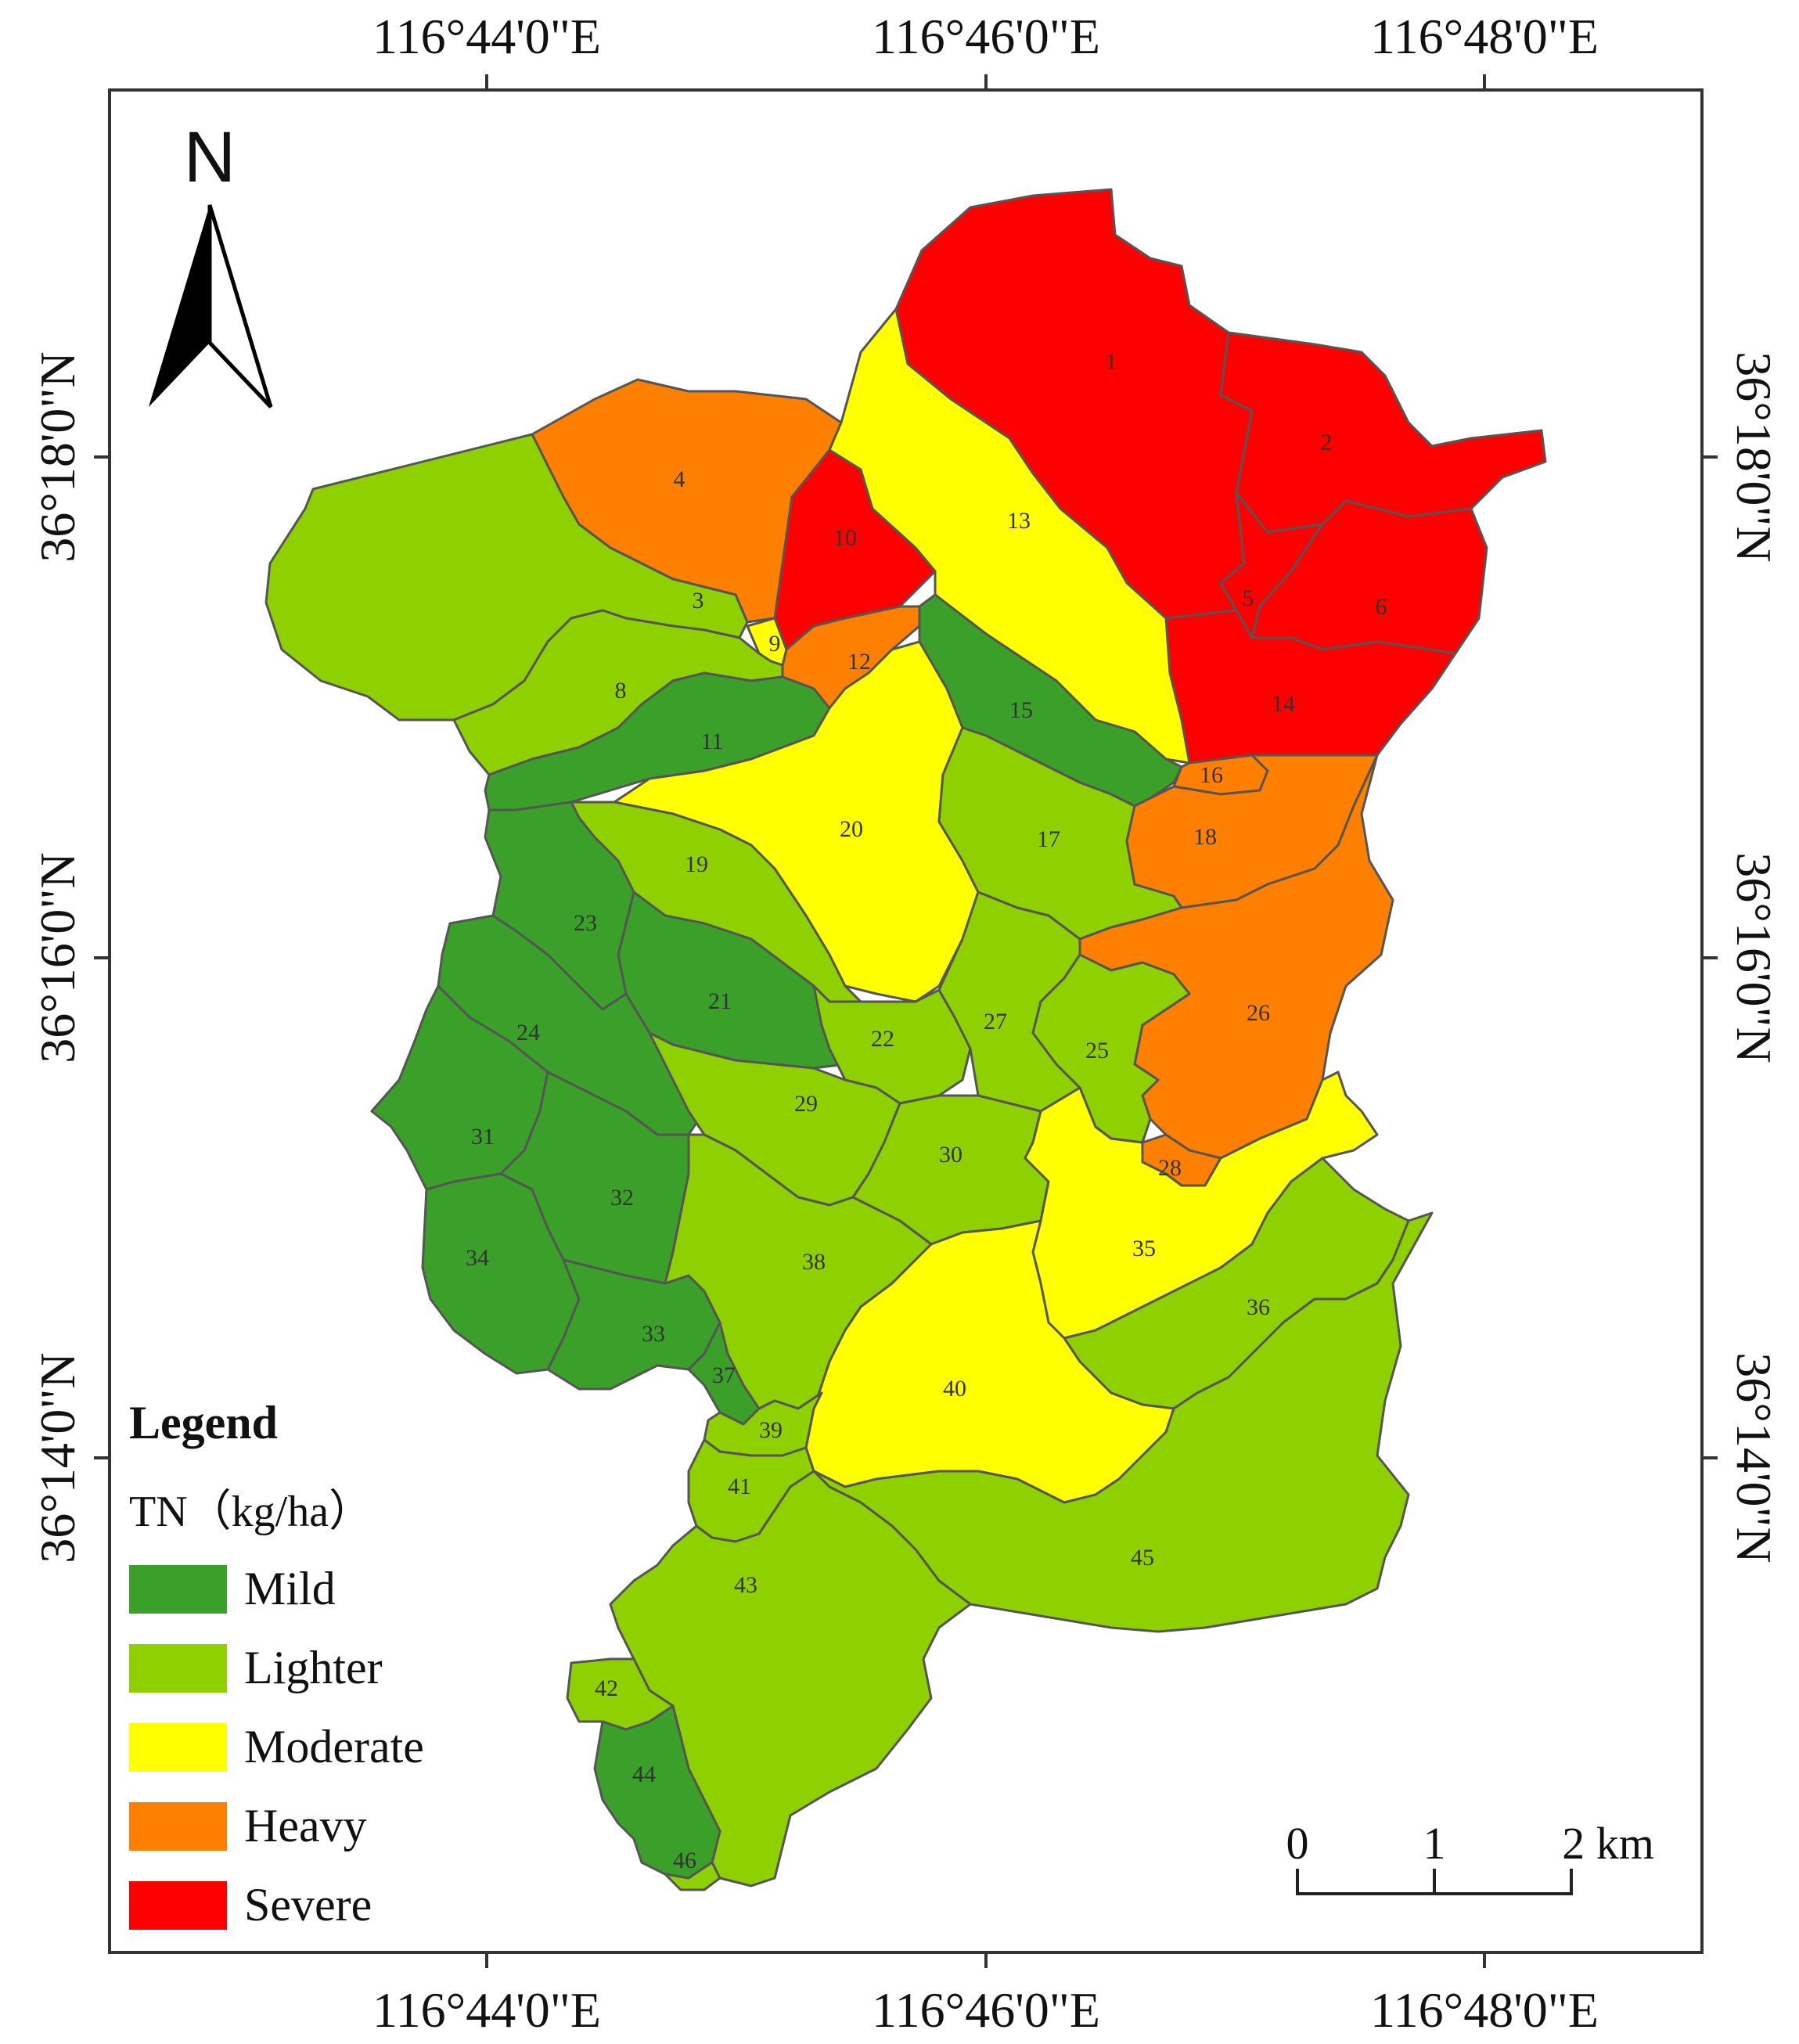 The height and width of the screenshot is (2044, 1799). What do you see at coordinates (1327, 443) in the screenshot?
I see `subbasin-label: 2` at bounding box center [1327, 443].